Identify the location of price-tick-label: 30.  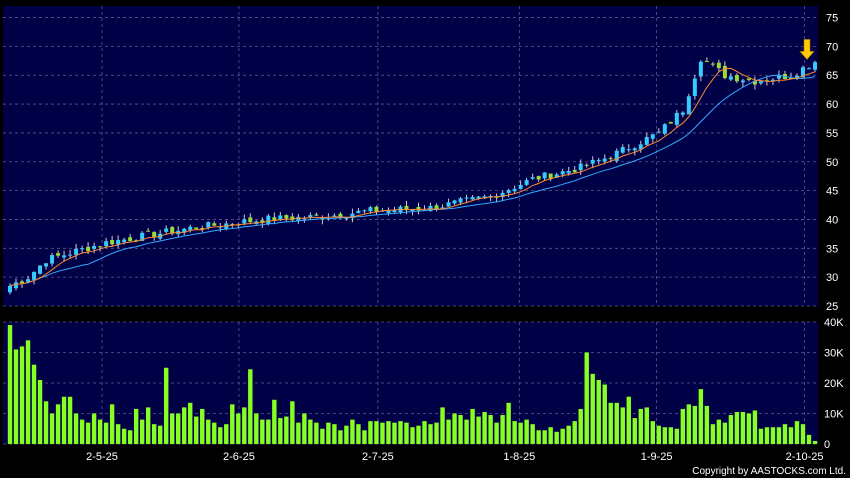
(832, 278).